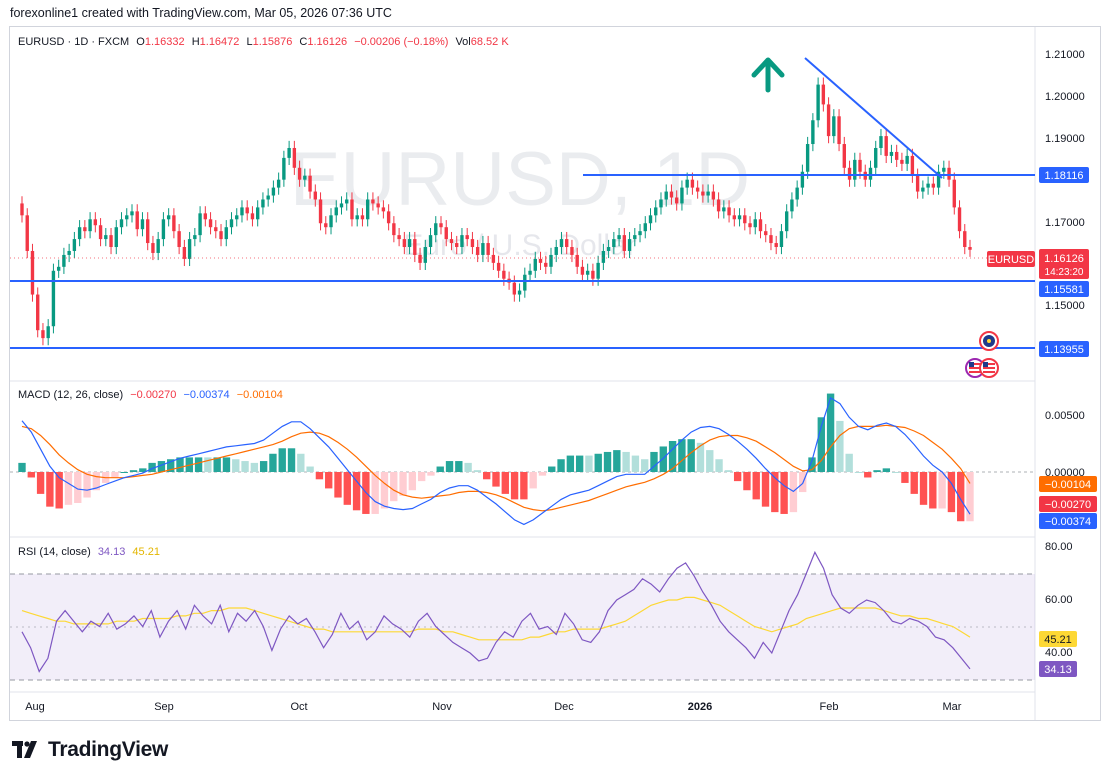  I want to click on rsi-legend: RSI (14, close) 34.13 45.21, so click(91, 552).